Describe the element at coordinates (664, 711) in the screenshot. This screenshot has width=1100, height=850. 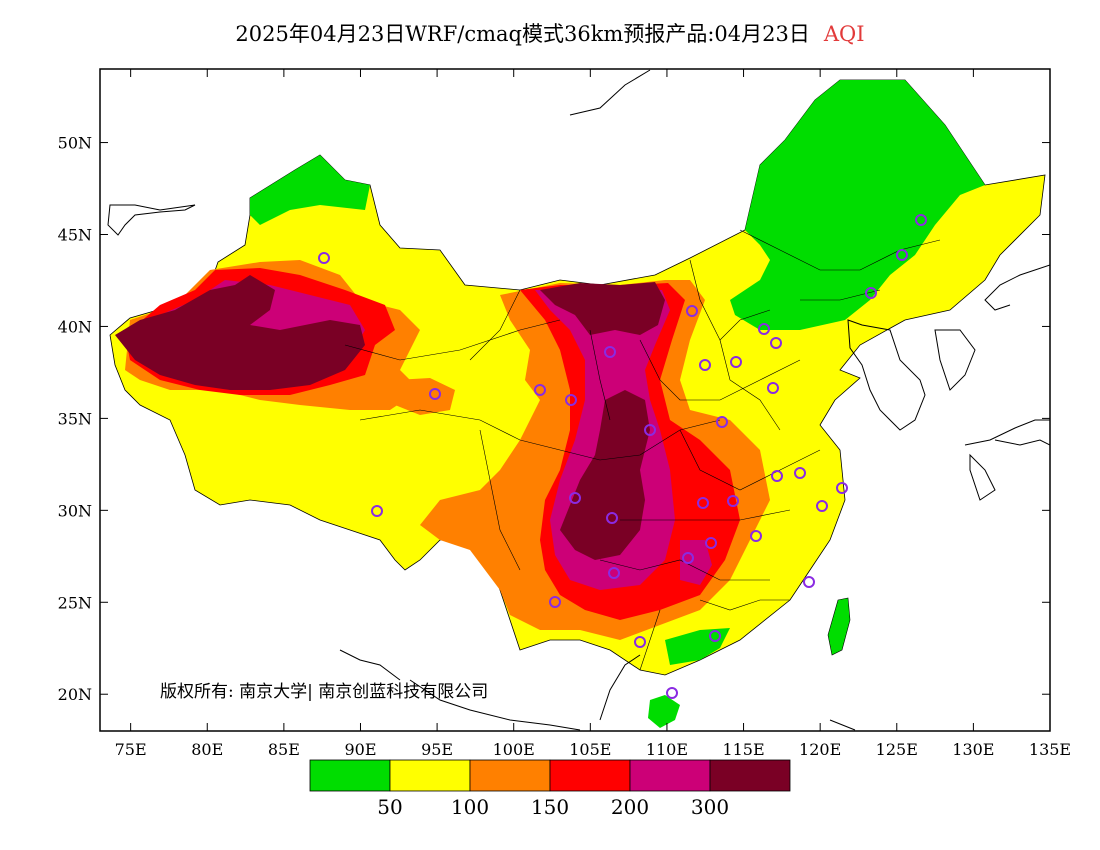
I see `aqi-zone-green-hainan` at that location.